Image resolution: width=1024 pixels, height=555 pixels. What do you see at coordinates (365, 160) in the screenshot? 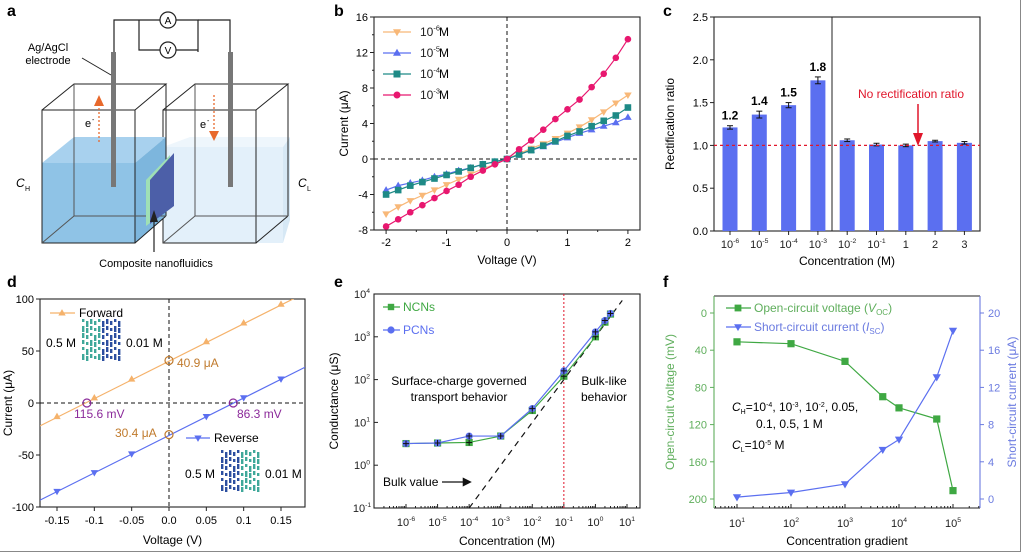
I see `y-tick-label: 0` at bounding box center [365, 160].